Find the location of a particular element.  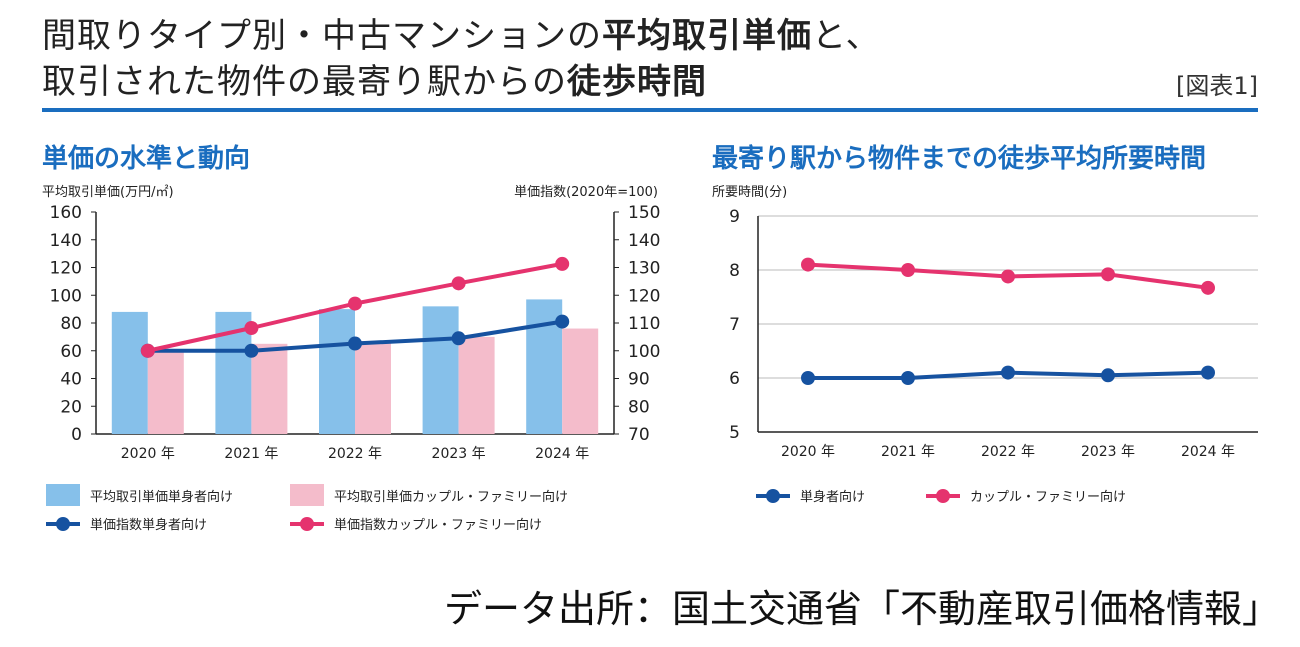

left-y2-tick-label: 90 is located at coordinates (639, 380).